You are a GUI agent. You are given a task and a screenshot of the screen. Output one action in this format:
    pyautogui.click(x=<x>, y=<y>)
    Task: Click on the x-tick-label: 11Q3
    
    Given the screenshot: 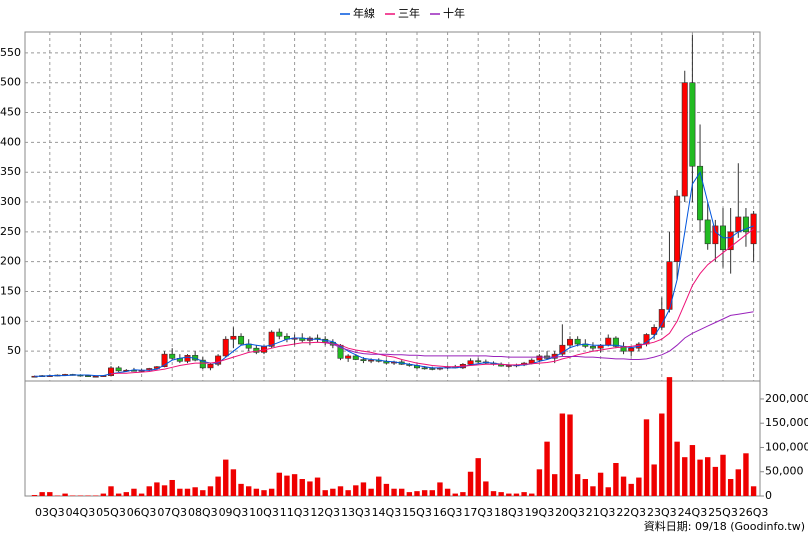 What is the action you would take?
    pyautogui.click(x=295, y=512)
    